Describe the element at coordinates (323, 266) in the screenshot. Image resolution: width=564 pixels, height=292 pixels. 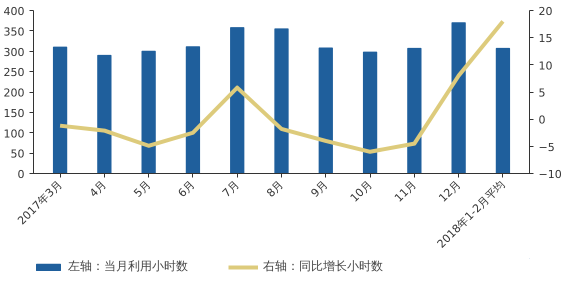
I see `legend-label: 右轴：同比增长小时数` at that location.